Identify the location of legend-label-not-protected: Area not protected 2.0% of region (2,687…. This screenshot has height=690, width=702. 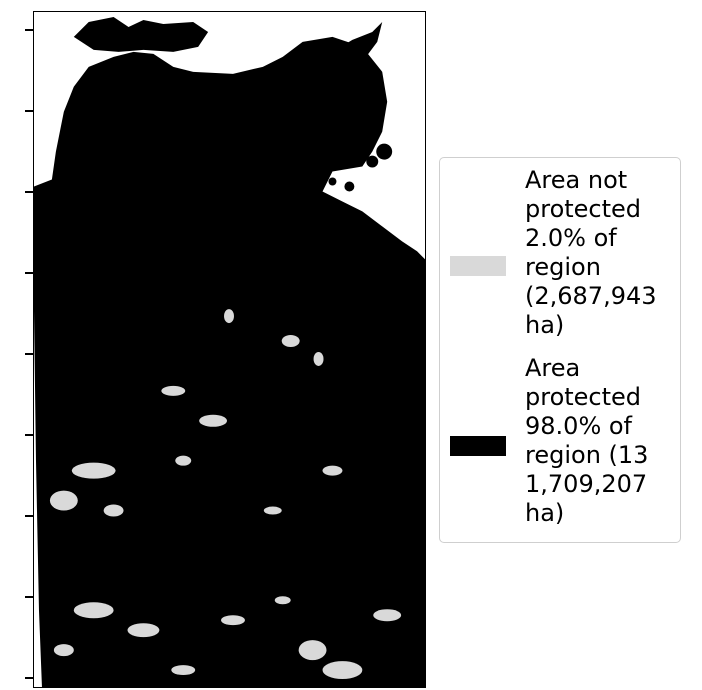
(591, 252).